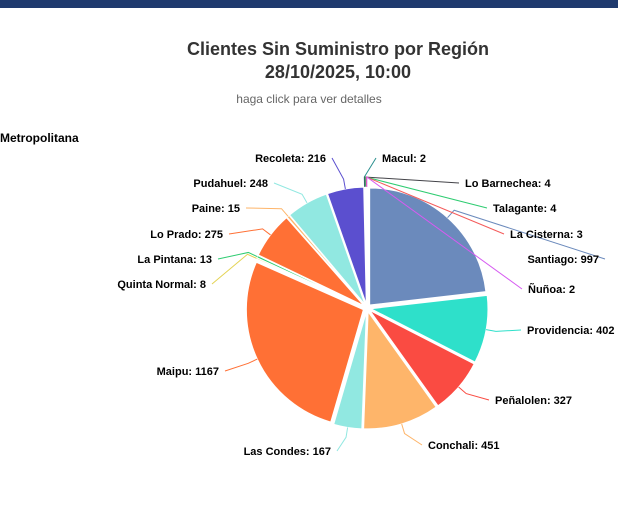 Image resolution: width=618 pixels, height=530 pixels. What do you see at coordinates (216, 209) in the screenshot?
I see `data-label: Paine: 15` at bounding box center [216, 209].